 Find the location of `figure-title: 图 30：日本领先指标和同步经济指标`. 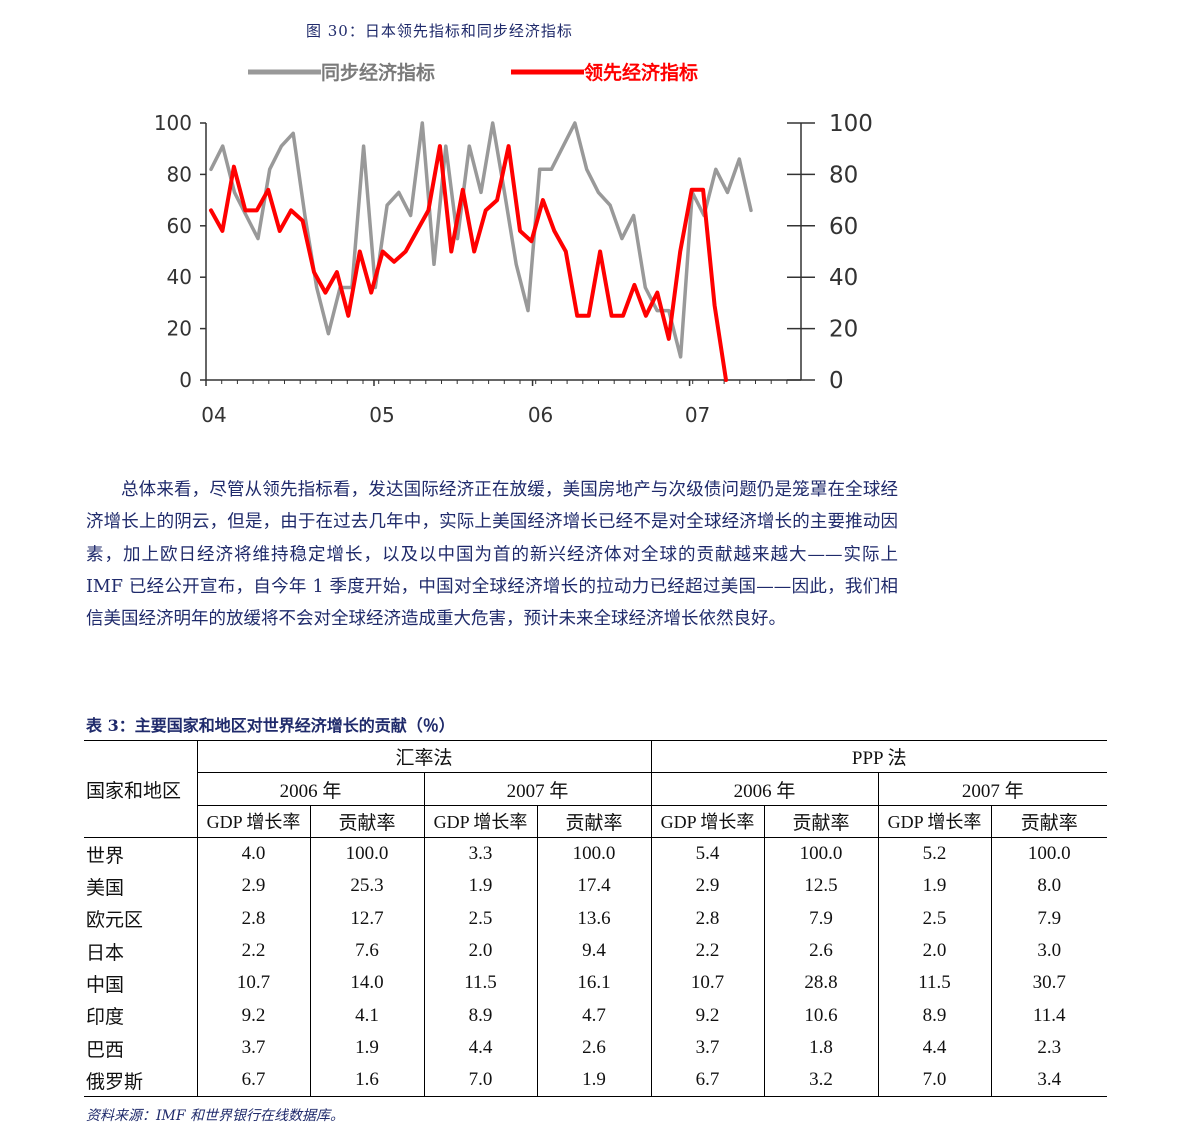

figure-title: 图 30：日本领先指标和同步经济指标 is located at coordinates (439, 31).